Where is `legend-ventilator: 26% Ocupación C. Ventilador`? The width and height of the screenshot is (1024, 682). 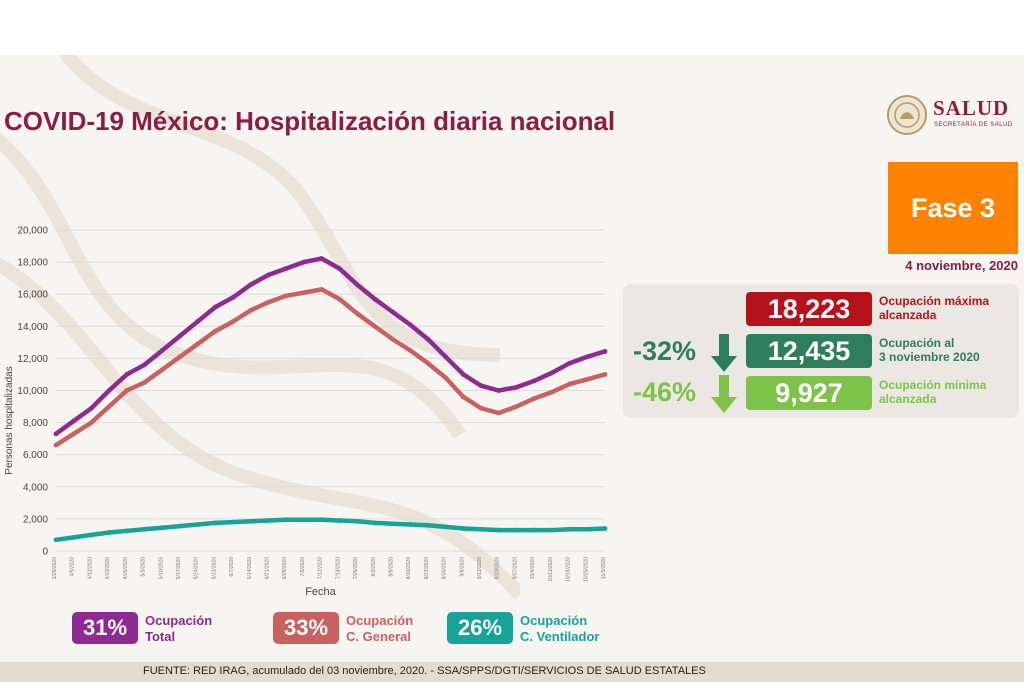
legend-ventilator: 26% Ocupación C. Ventilador is located at coordinates (534, 629).